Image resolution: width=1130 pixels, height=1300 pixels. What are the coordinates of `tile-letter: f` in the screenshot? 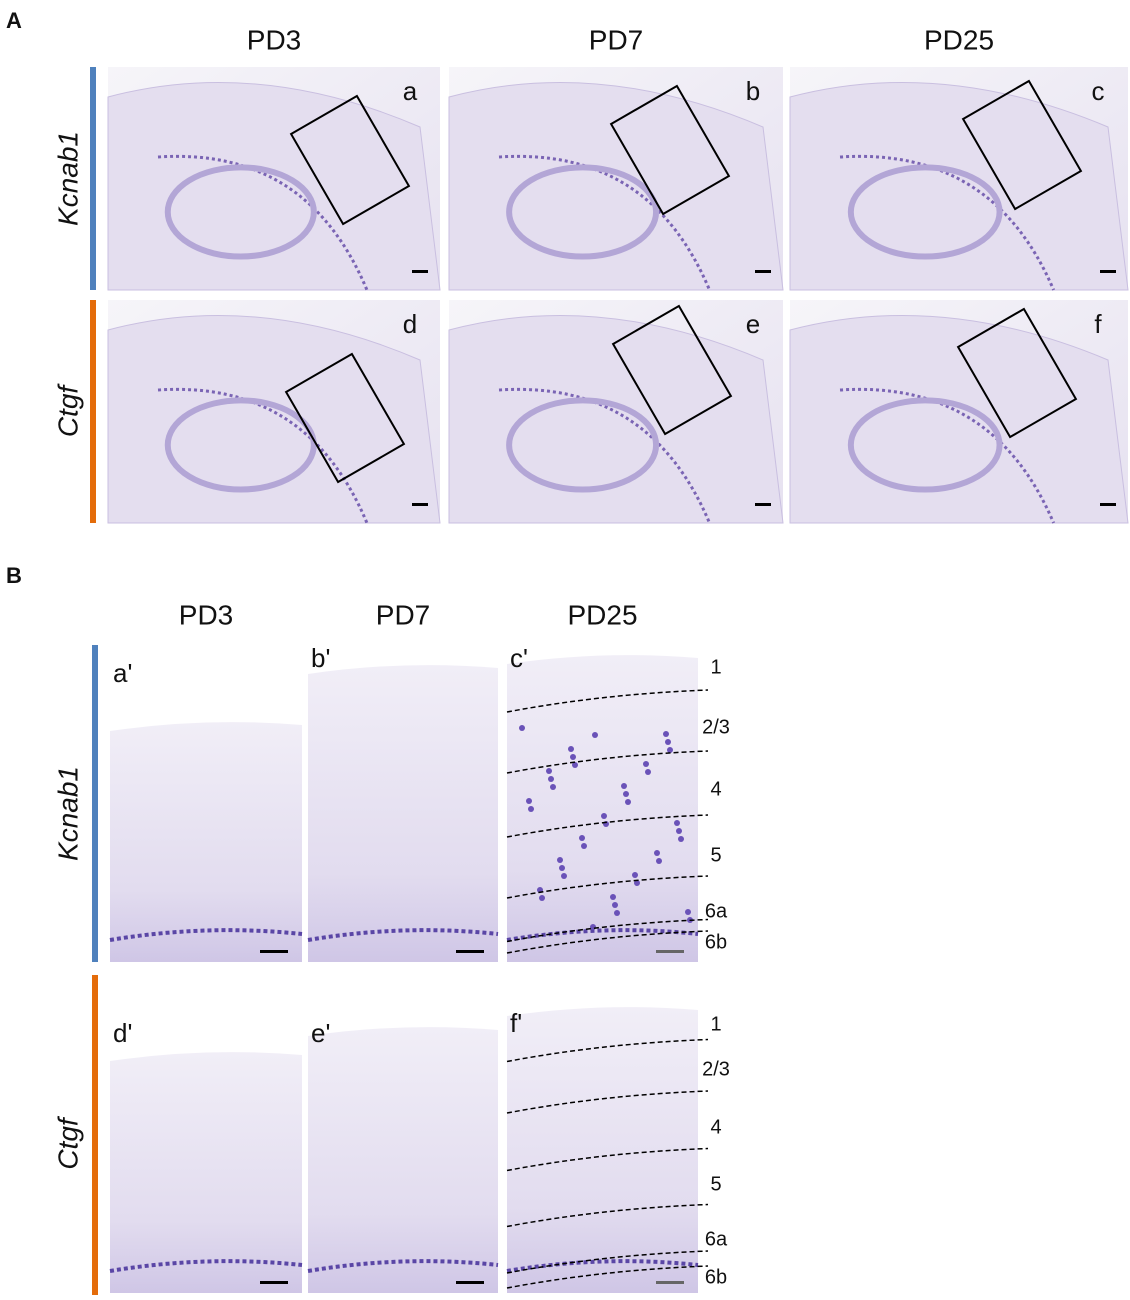 It's located at (1098, 324).